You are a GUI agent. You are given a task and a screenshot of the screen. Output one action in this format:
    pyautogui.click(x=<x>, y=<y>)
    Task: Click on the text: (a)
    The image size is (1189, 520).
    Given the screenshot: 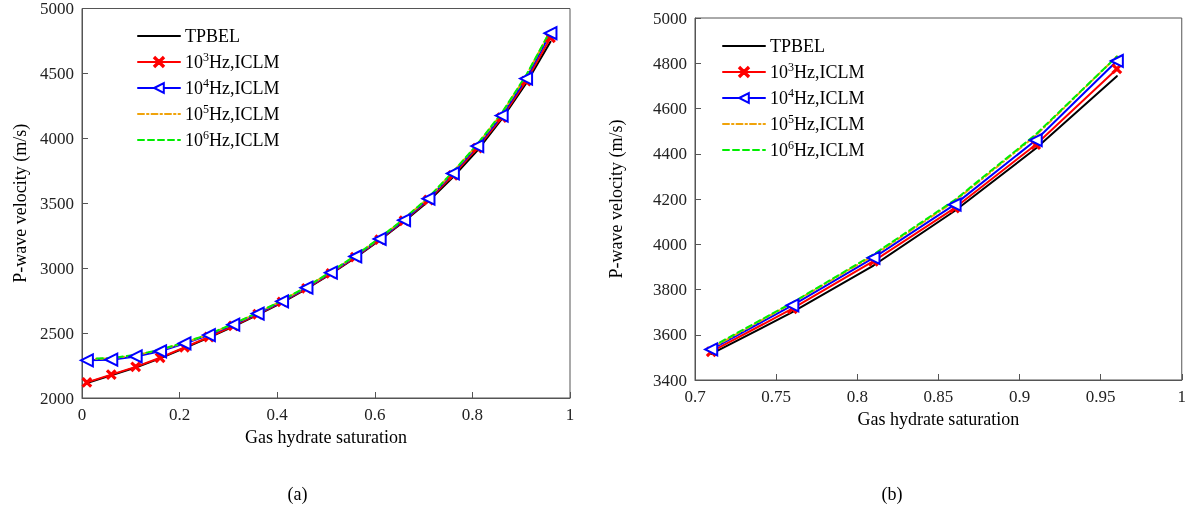 What is the action you would take?
    pyautogui.click(x=297, y=494)
    